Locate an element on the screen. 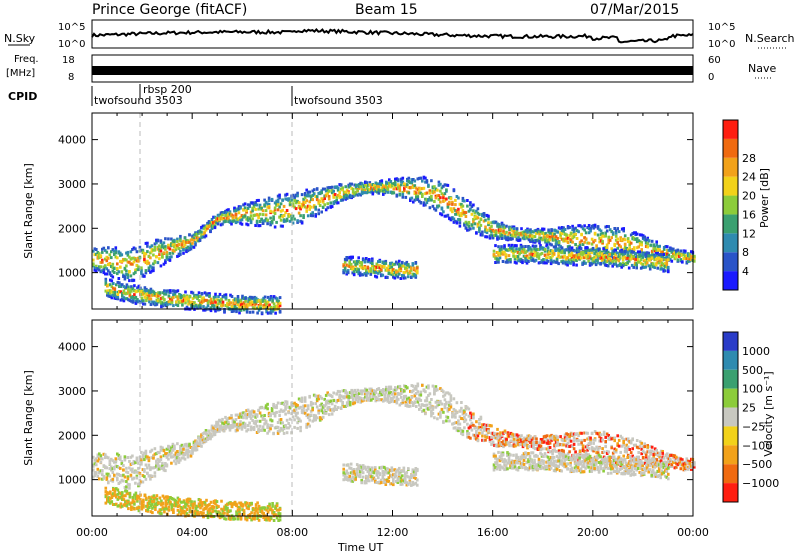  freq-label-1: Freq. is located at coordinates (26, 59).